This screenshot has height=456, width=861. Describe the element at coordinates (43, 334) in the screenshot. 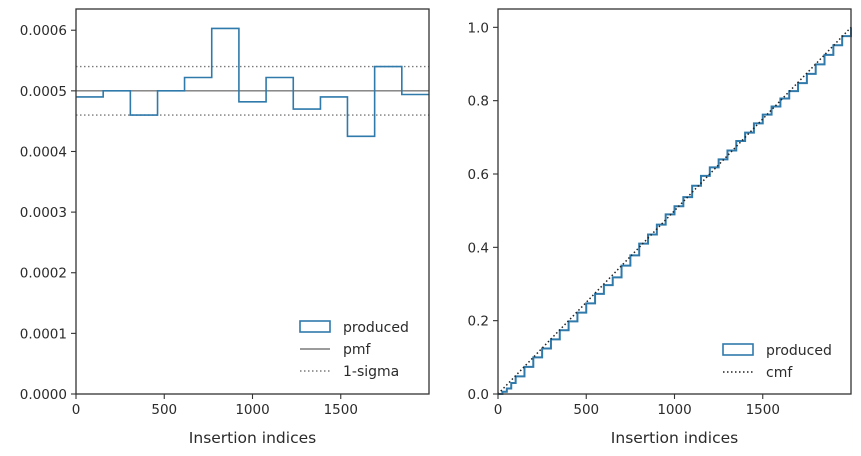

I see `y-tick-label: 0.0001` at that location.